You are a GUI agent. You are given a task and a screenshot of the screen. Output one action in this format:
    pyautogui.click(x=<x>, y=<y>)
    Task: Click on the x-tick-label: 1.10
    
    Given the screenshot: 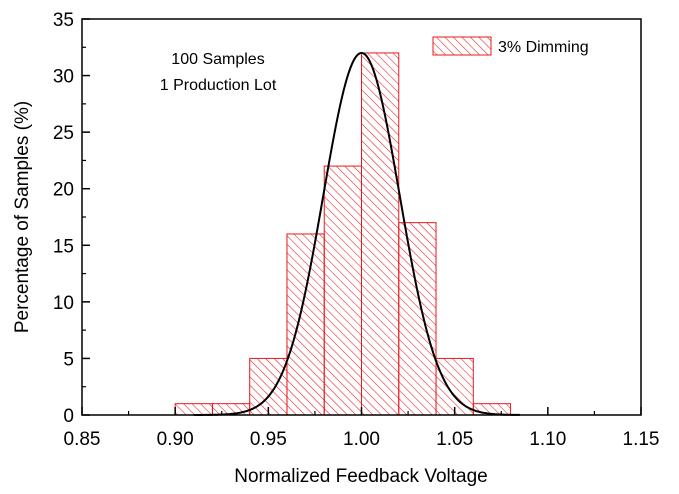 What is the action you would take?
    pyautogui.click(x=547, y=439)
    